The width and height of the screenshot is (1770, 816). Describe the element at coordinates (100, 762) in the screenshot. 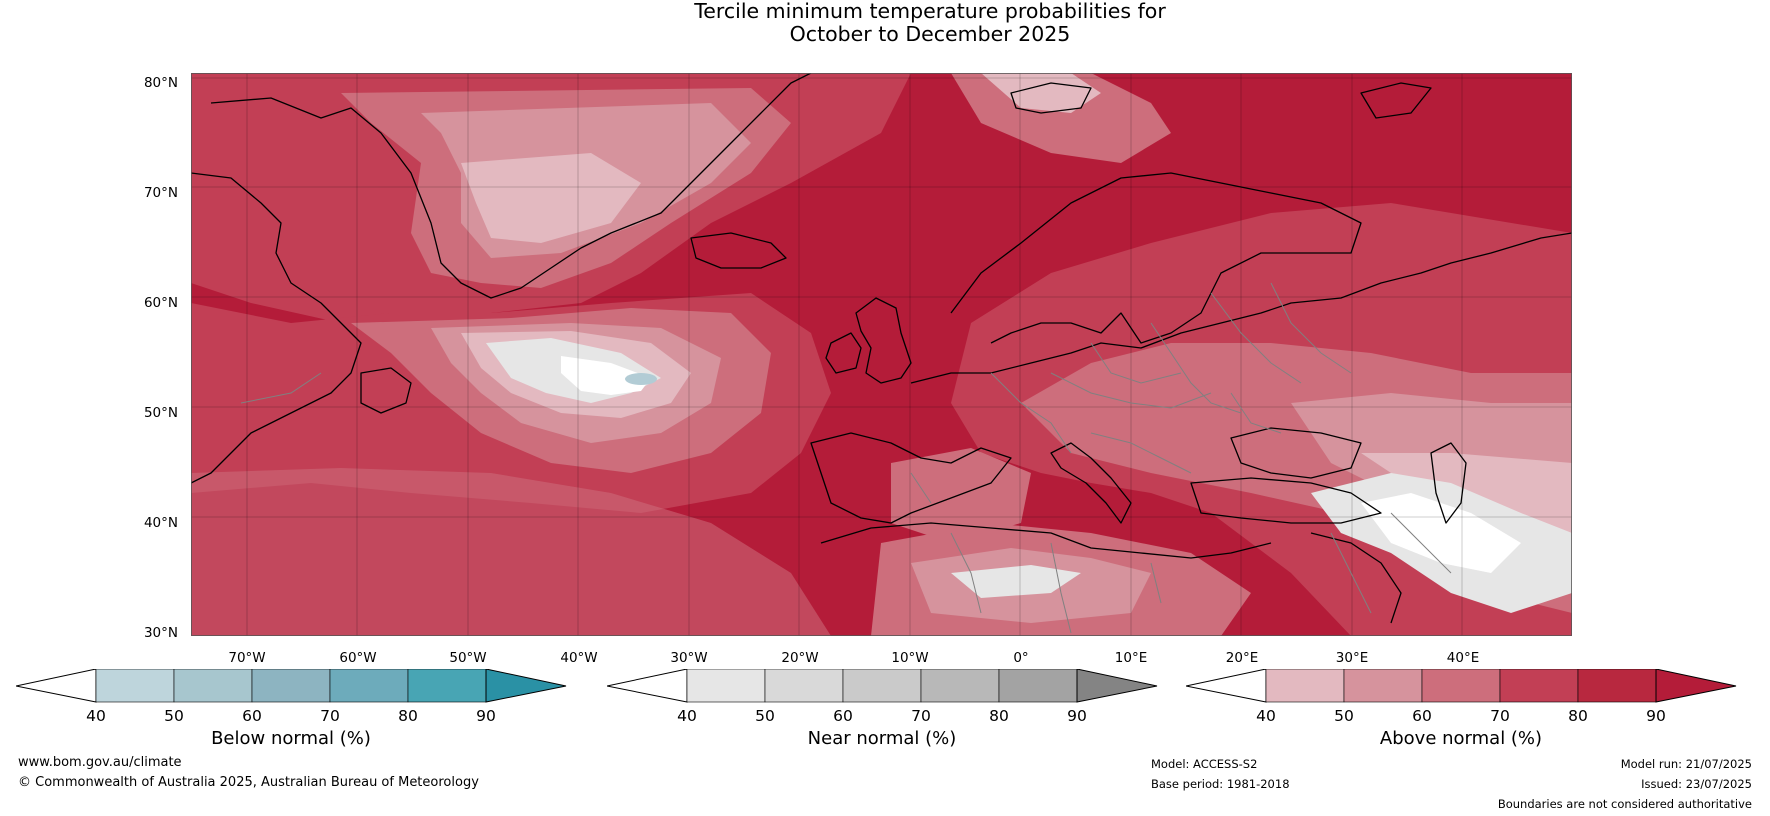

I see `footer-website: www.bom.gov.au/climate` at that location.